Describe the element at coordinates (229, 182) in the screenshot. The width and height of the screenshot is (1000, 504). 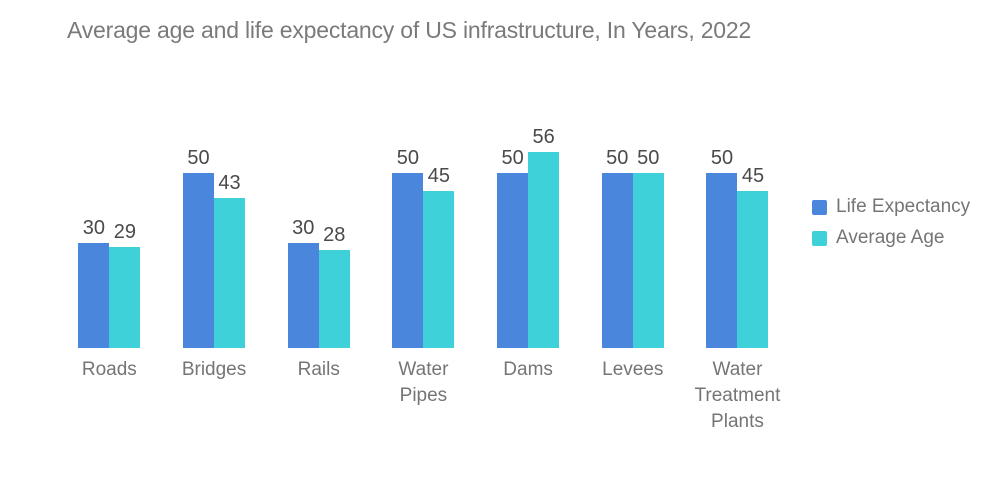
I see `value-label-bridges-average-age: 43` at that location.